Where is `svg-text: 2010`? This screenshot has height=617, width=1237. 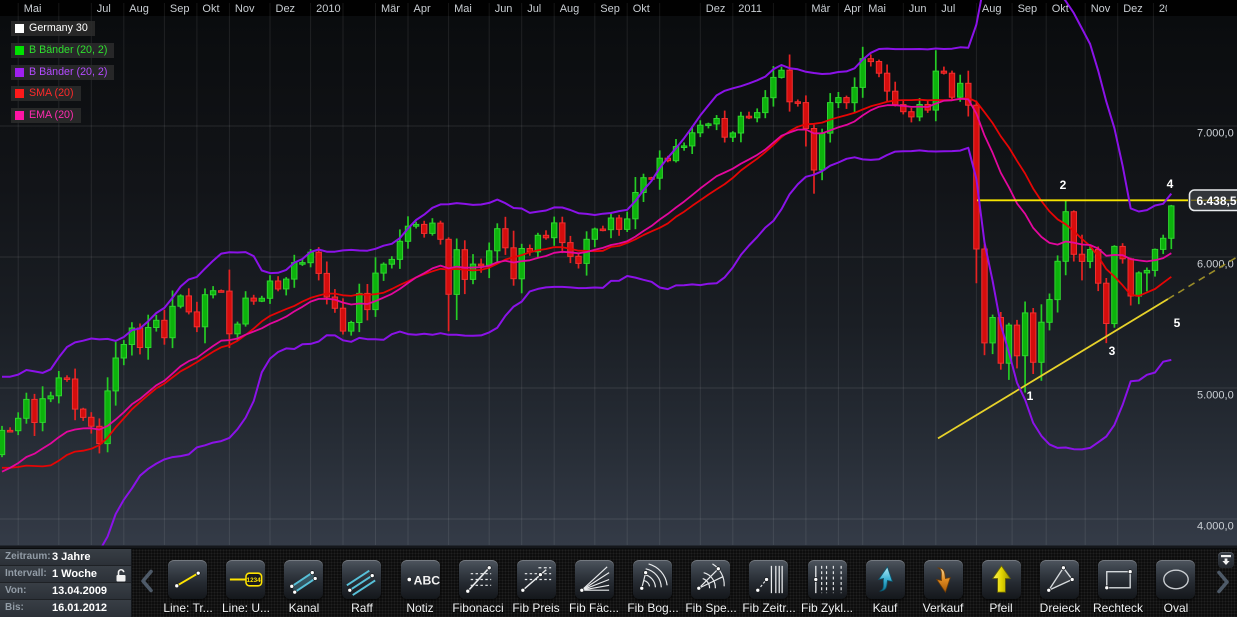
svg-text: 2010 is located at coordinates (328, 9).